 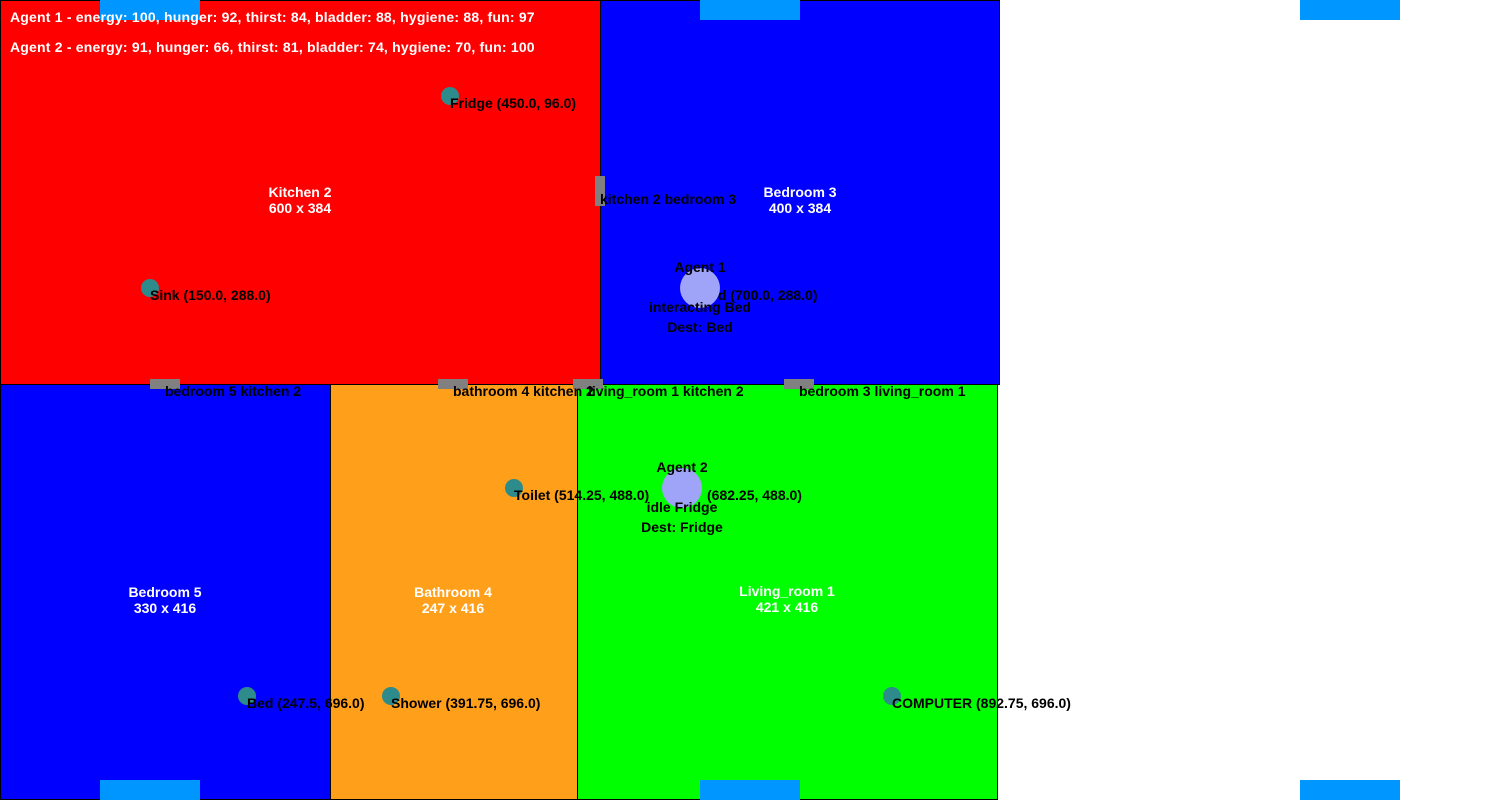 I want to click on door-label-bedroom-3-living-room-1: bedroom 3 living_room 1, so click(x=882, y=391).